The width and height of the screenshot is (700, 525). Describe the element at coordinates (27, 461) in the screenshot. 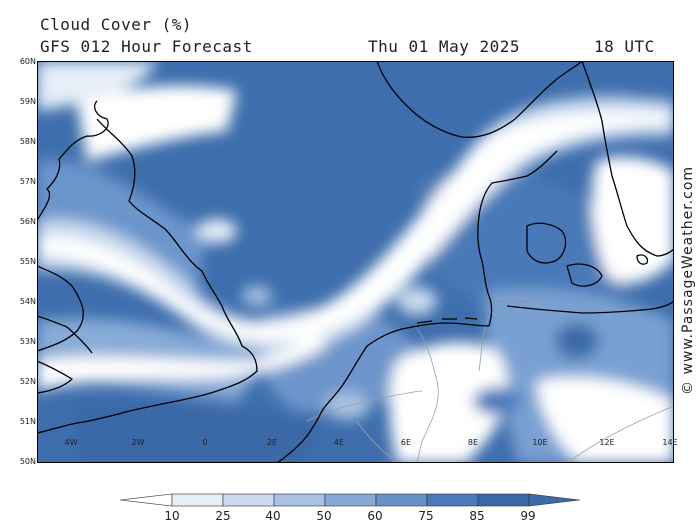

I see `lat-label-50n: 50N` at that location.